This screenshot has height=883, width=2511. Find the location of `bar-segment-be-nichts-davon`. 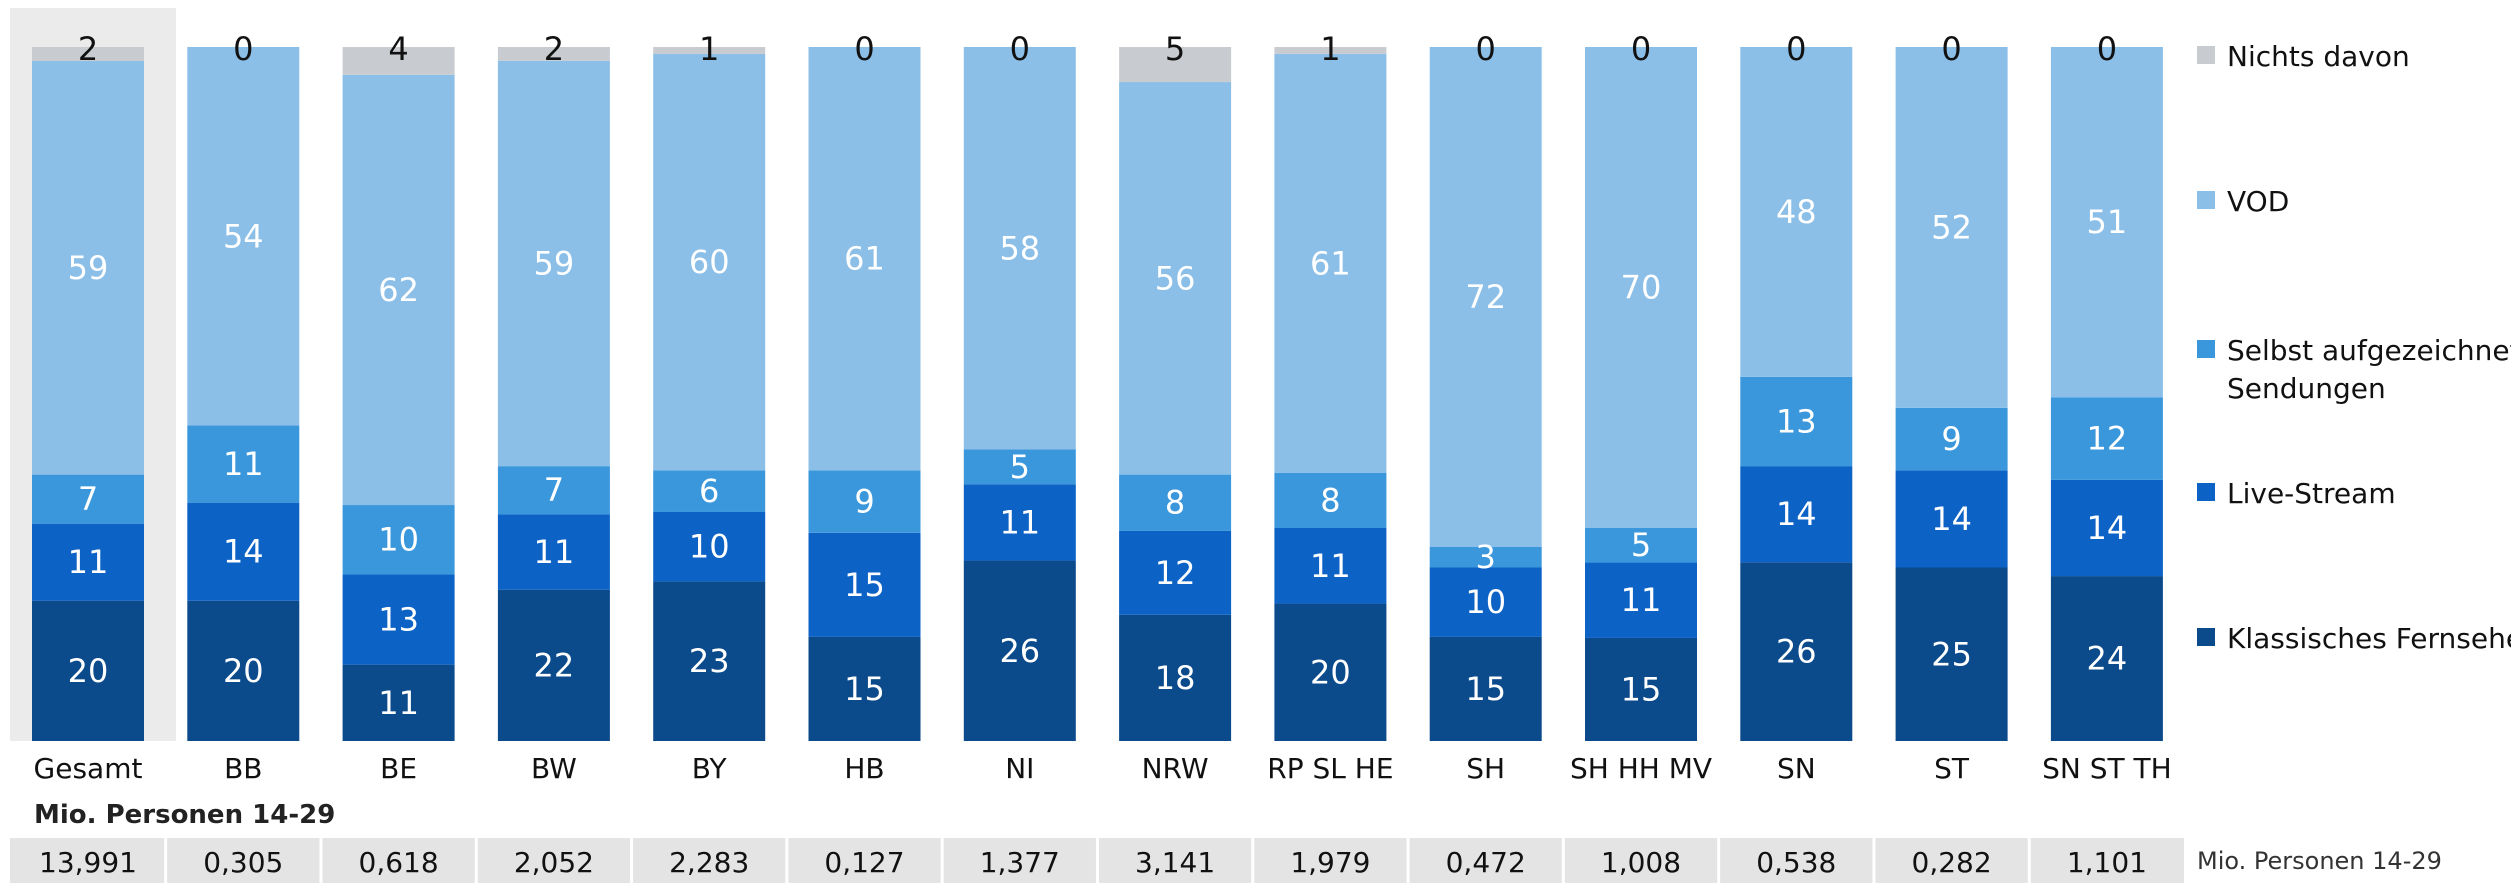

bar-segment-be-nichts-davon is located at coordinates (398, 61).